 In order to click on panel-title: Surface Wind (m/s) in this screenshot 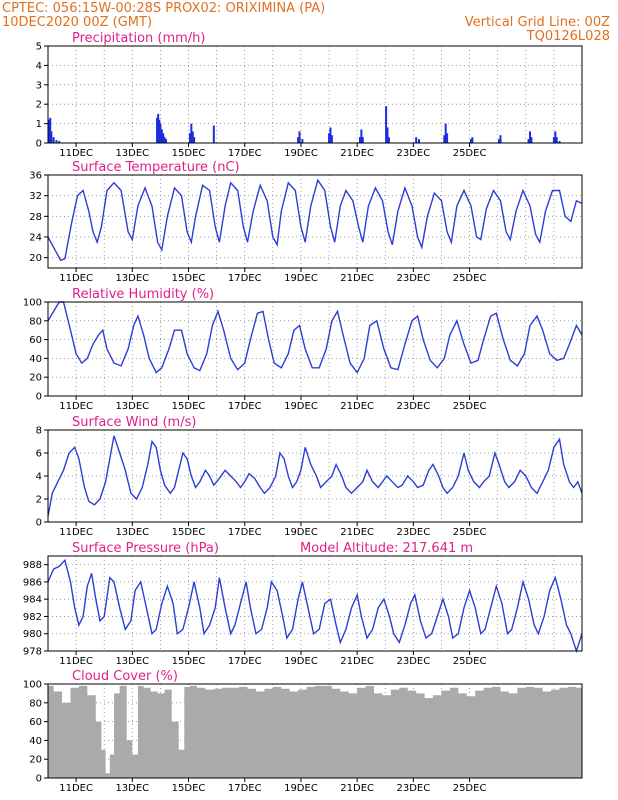, I will do `click(134, 422)`.